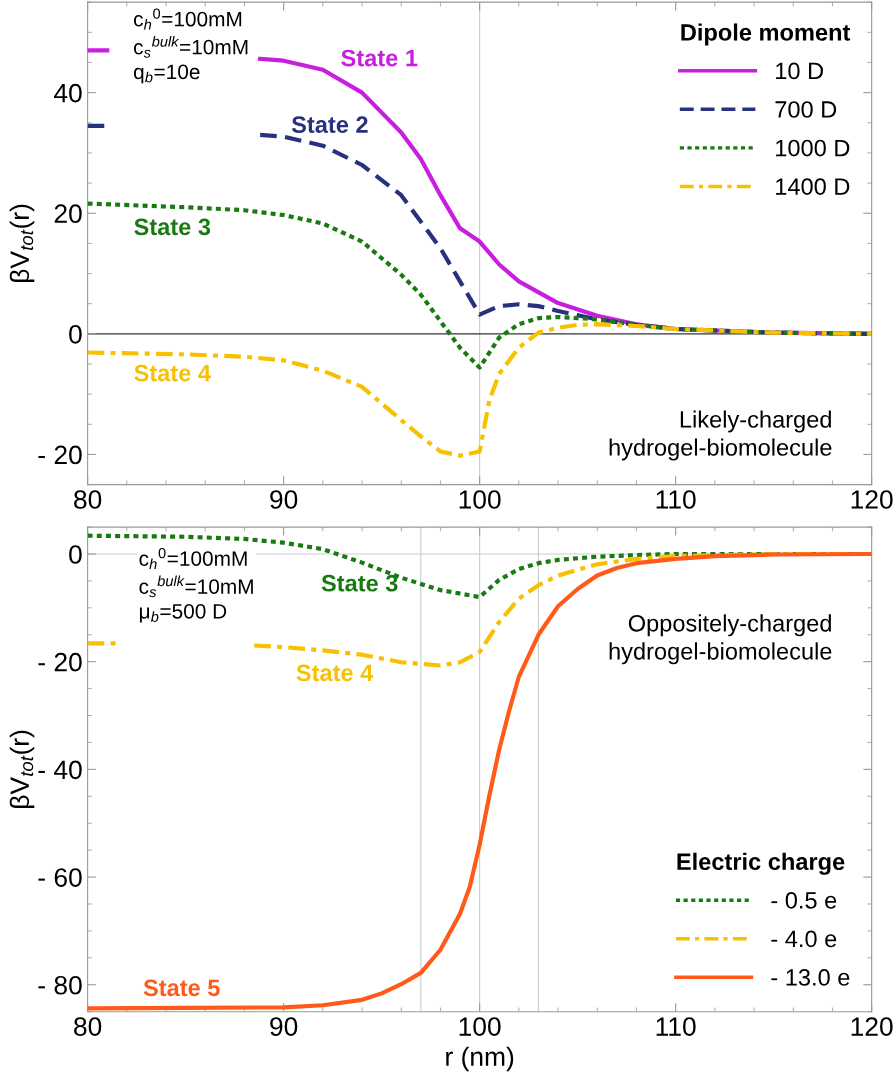 The image size is (894, 1089). What do you see at coordinates (68, 214) in the screenshot?
I see `y-tick-label: 20` at bounding box center [68, 214].